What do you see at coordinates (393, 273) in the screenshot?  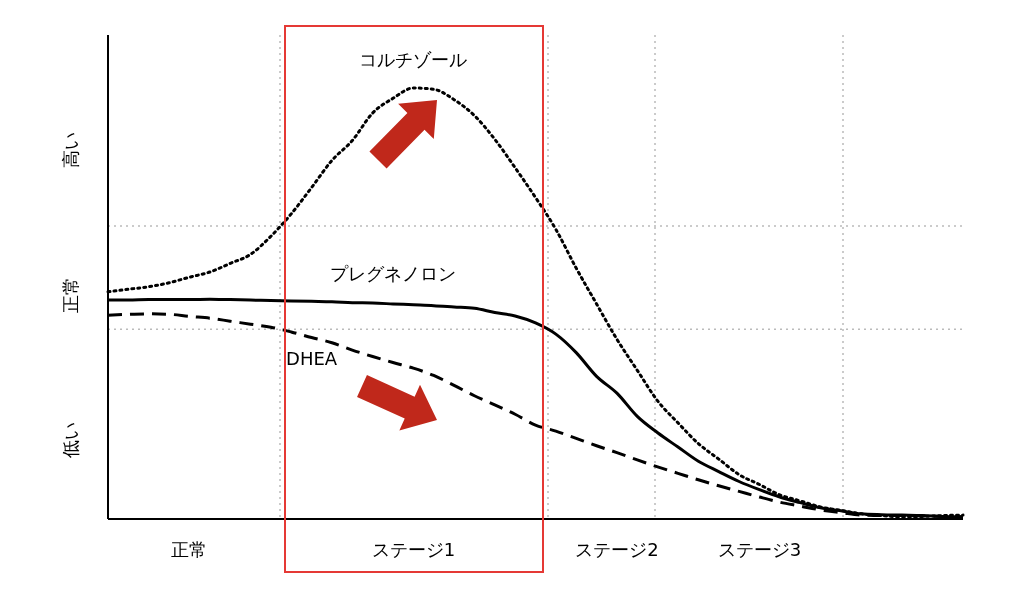 I see `series-label: プレグネノロン` at bounding box center [393, 273].